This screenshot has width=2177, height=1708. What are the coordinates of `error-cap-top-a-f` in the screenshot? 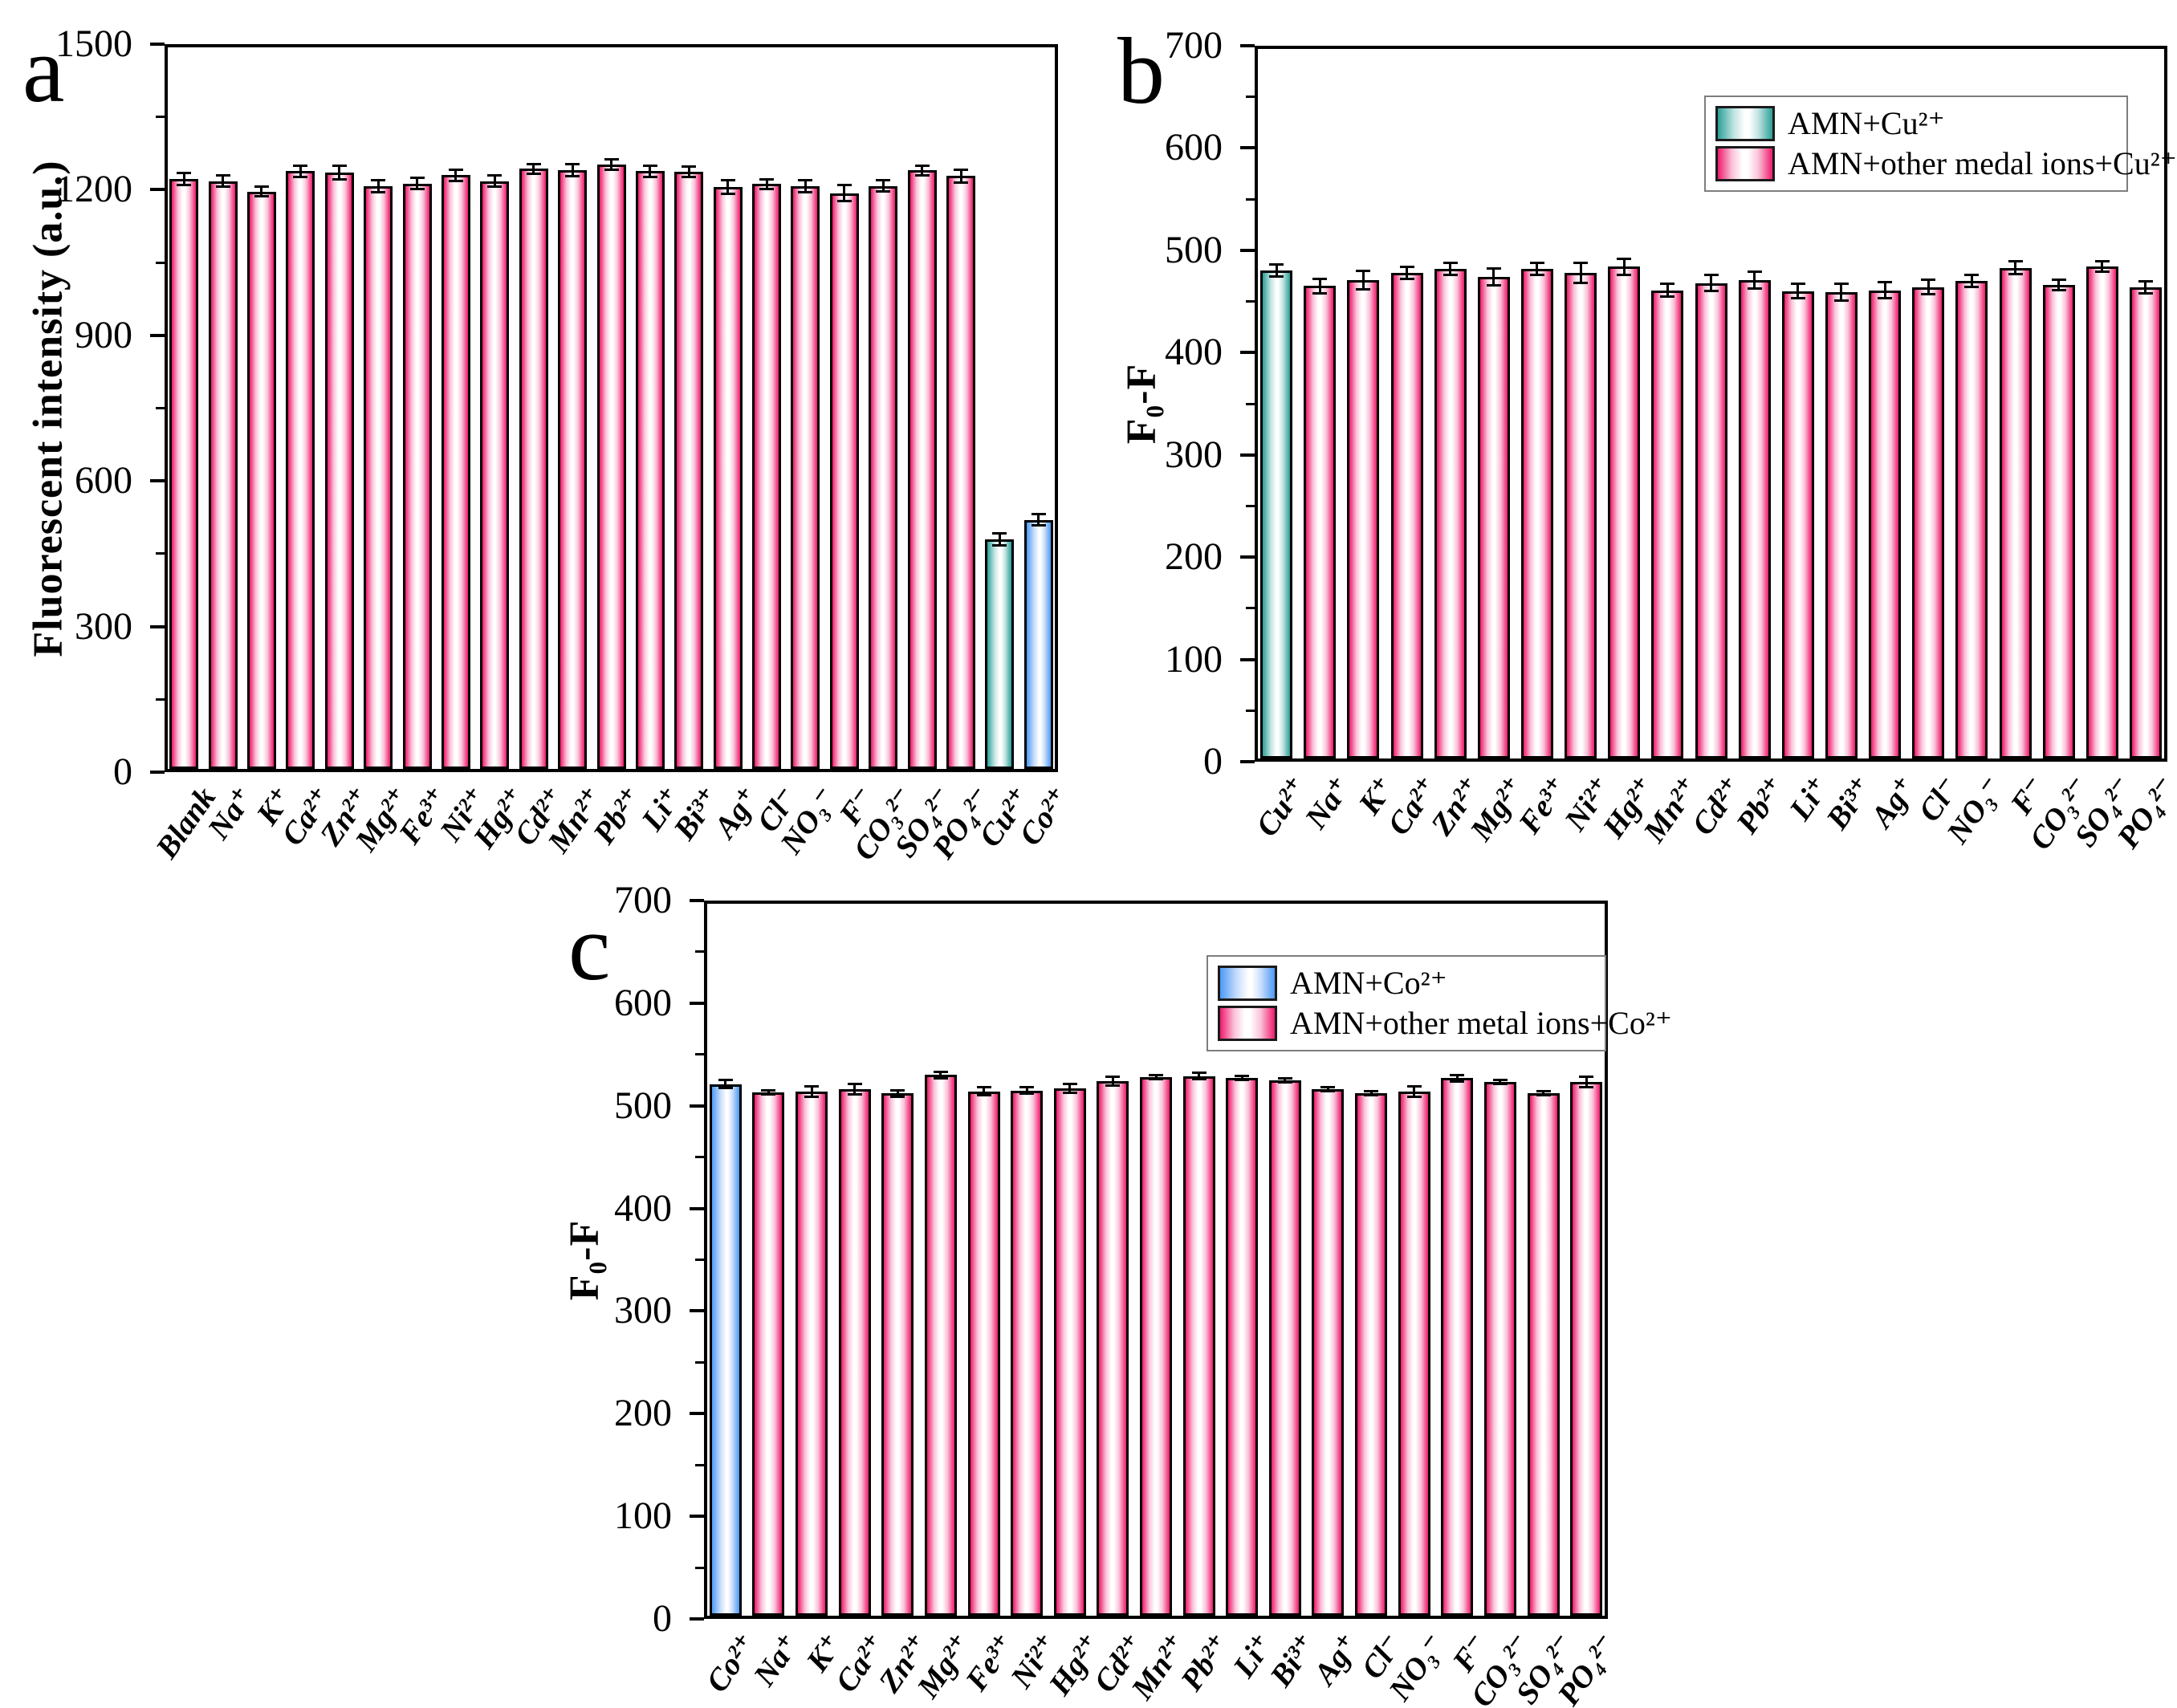 It's located at (844, 186).